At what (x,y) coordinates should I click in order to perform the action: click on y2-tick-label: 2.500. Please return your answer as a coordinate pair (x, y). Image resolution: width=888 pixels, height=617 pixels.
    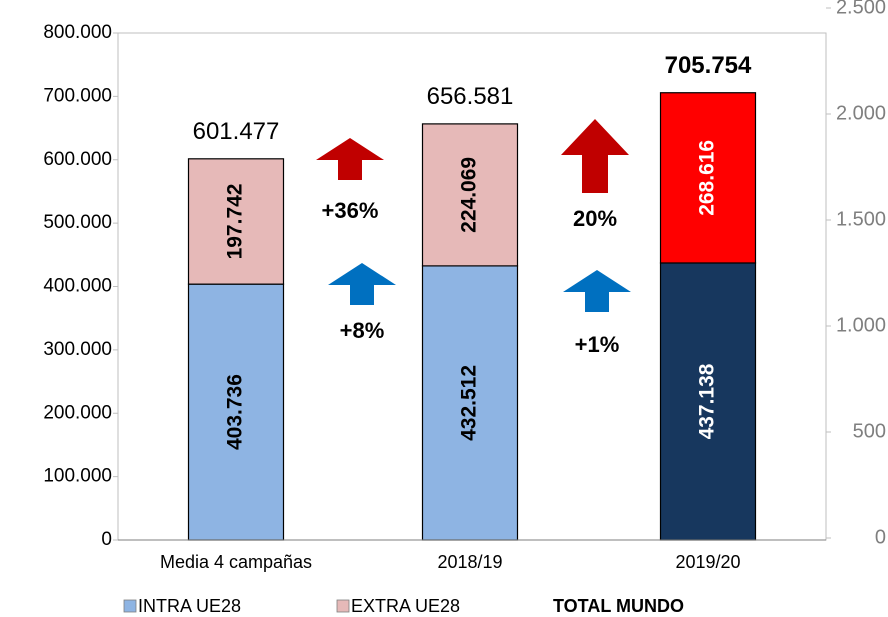
    Looking at the image, I should click on (861, 9).